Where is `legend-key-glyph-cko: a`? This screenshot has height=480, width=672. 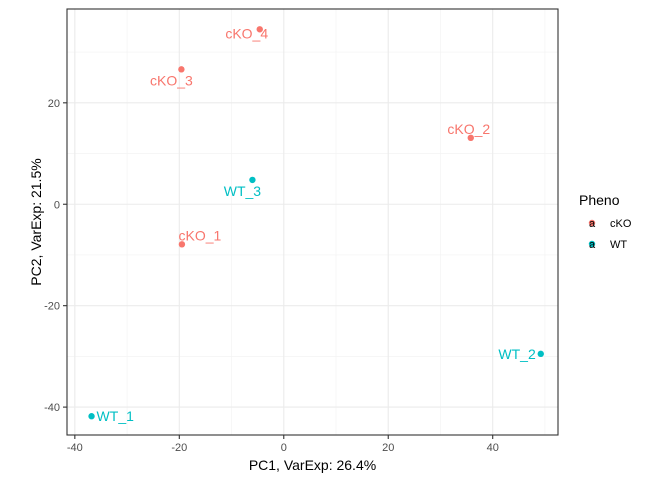
legend-key-glyph-cko: a is located at coordinates (592, 224).